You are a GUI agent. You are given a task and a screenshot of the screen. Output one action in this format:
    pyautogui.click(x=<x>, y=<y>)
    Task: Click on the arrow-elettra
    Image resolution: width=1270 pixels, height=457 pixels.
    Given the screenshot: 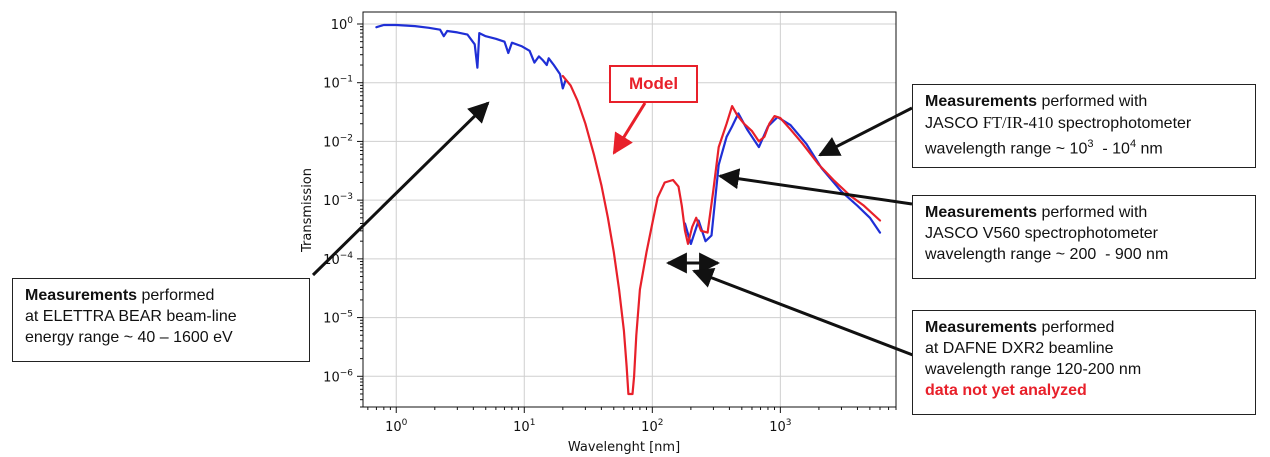 What is the action you would take?
    pyautogui.click(x=400, y=189)
    